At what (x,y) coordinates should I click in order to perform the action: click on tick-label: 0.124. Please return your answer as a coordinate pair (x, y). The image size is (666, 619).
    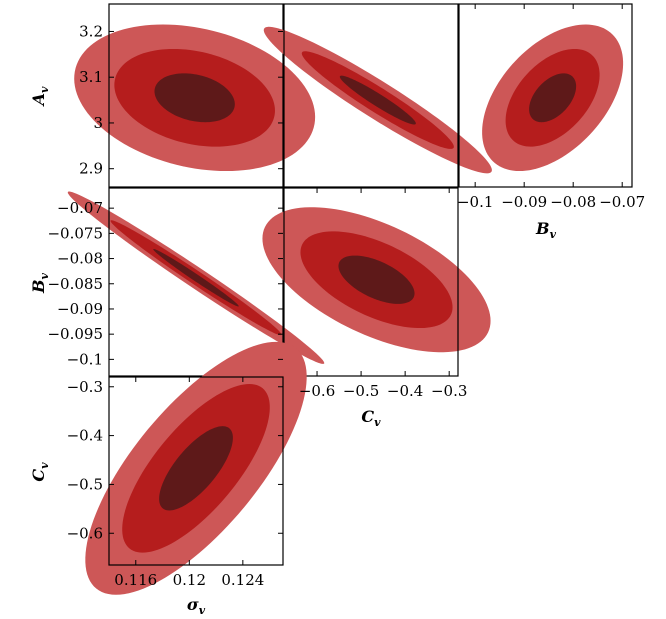
    Looking at the image, I should click on (242, 580).